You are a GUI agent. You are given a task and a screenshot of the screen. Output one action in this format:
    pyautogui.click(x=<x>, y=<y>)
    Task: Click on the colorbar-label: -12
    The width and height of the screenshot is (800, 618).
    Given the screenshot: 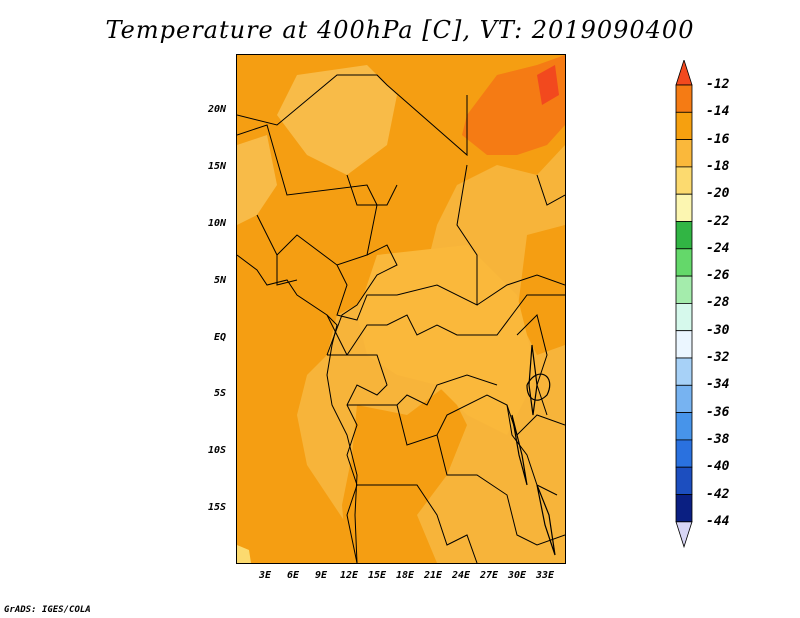 What is the action you would take?
    pyautogui.click(x=718, y=84)
    